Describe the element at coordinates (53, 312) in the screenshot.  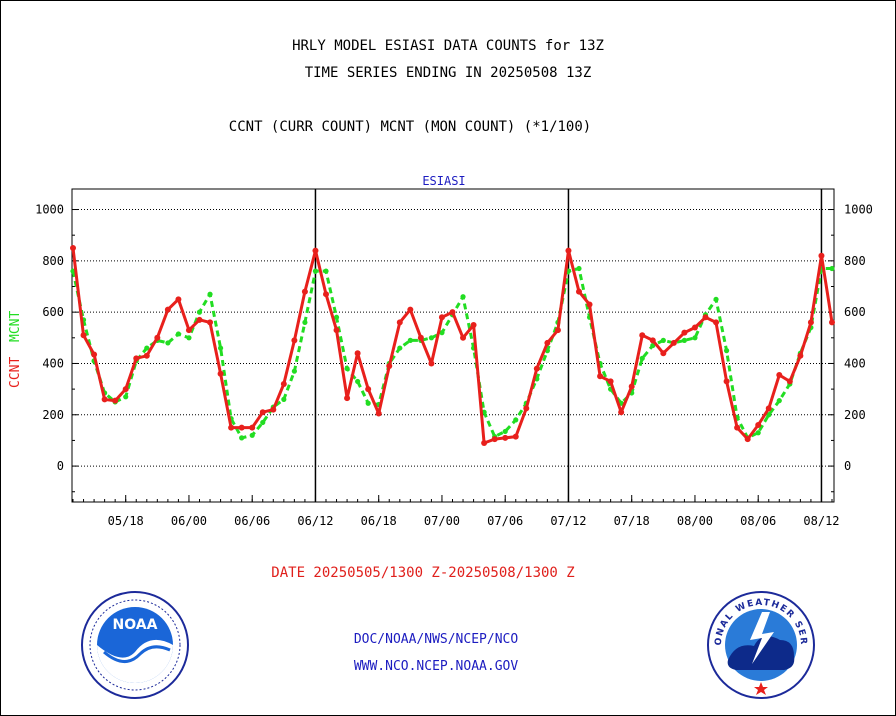
I see `y-tick-label-left: 600` at that location.